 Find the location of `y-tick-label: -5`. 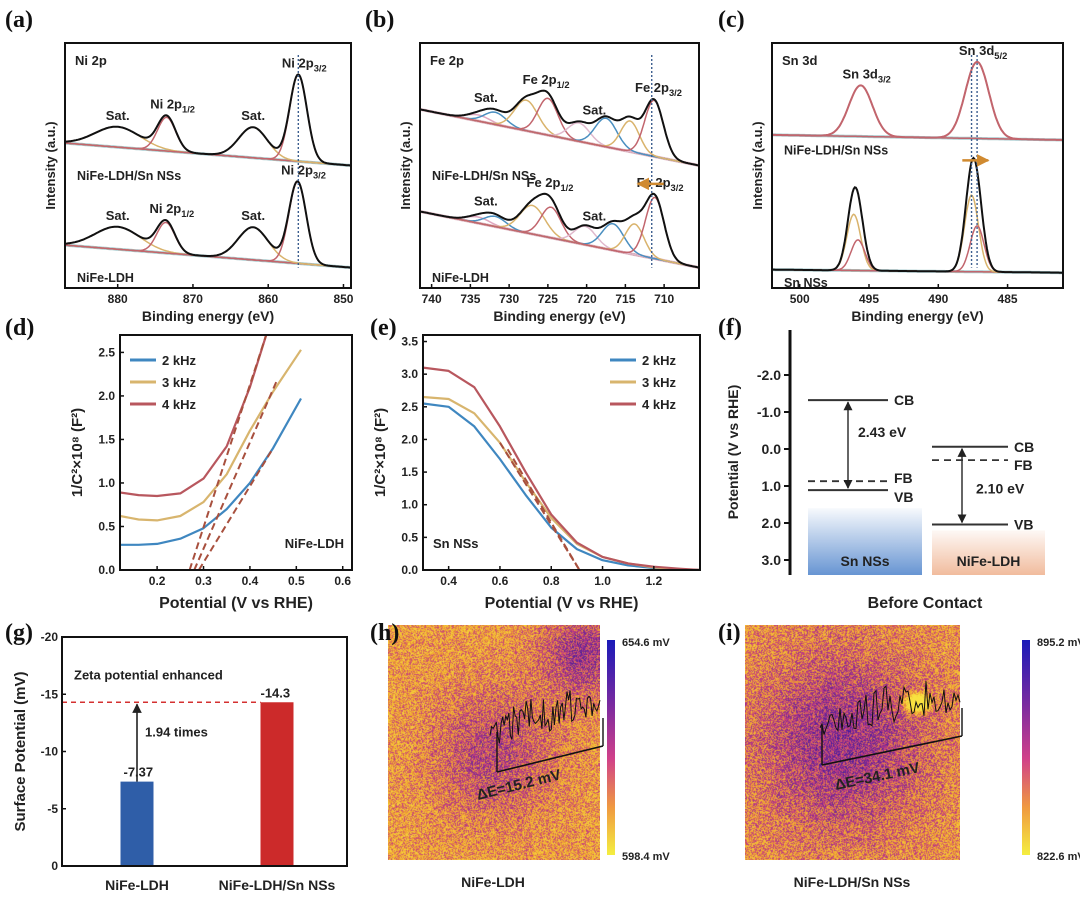

y-tick-label: -5 is located at coordinates (52, 809).